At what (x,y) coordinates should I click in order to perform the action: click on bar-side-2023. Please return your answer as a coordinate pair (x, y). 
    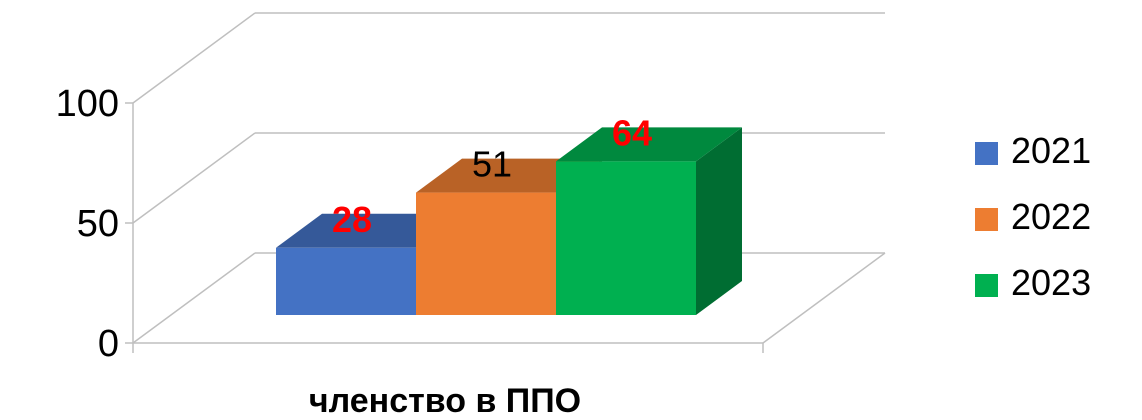
    Looking at the image, I should click on (719, 221).